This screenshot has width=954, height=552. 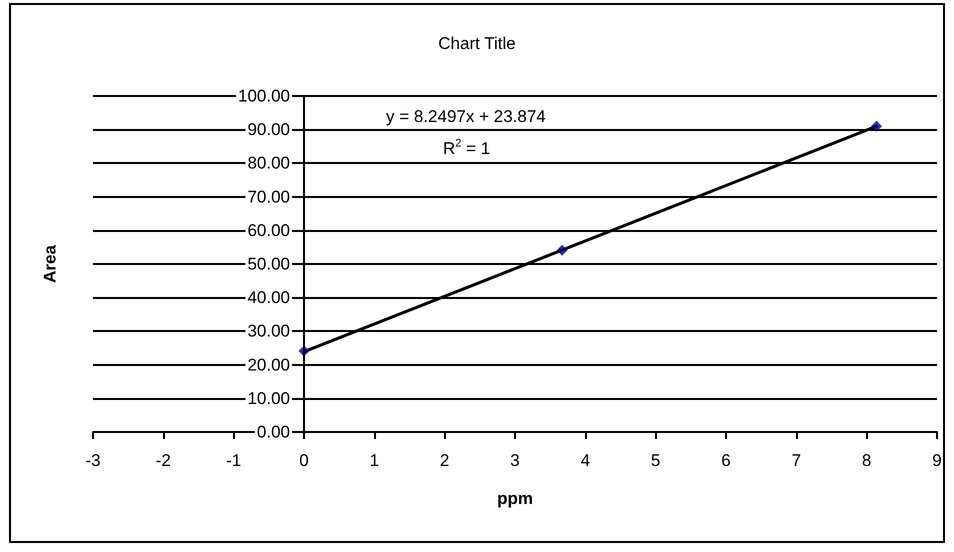 What do you see at coordinates (268, 196) in the screenshot?
I see `y-tick-label: 70.00` at bounding box center [268, 196].